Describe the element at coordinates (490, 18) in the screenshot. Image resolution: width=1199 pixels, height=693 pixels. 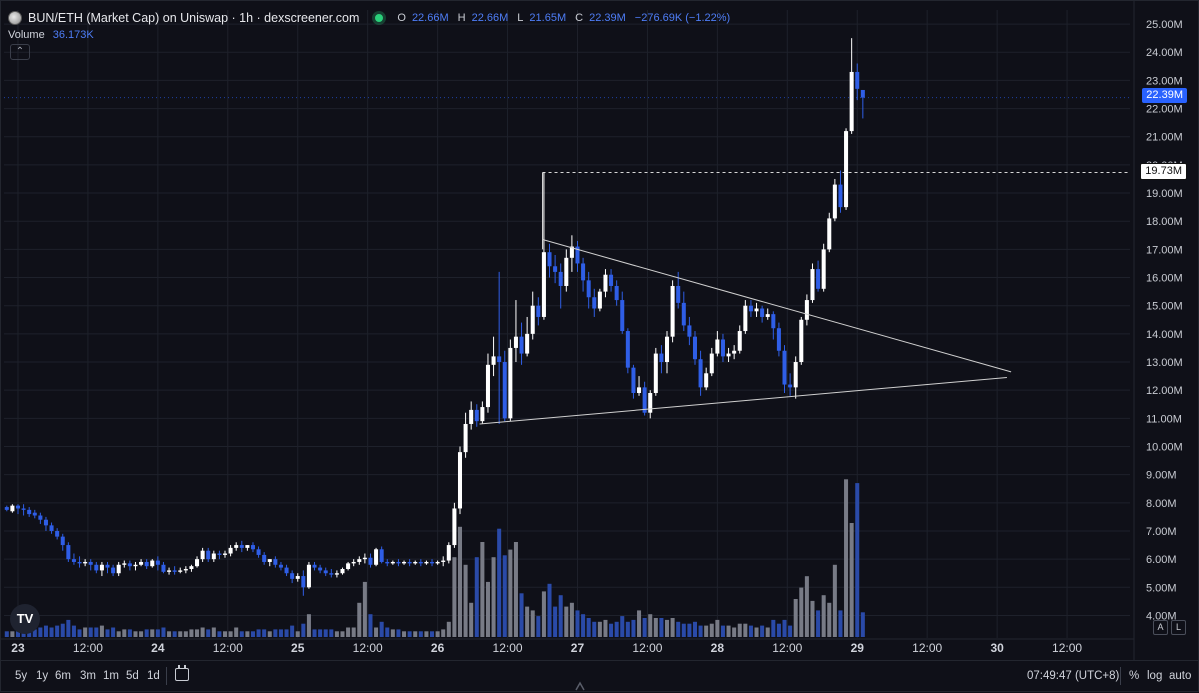
I see `high-value: 22.66M` at that location.